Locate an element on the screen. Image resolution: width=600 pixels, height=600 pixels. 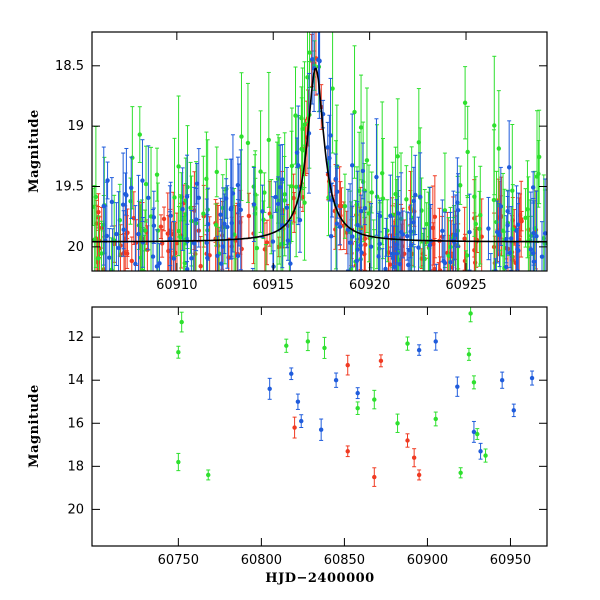
y-tick-label: 18.5 is located at coordinates (69, 66).